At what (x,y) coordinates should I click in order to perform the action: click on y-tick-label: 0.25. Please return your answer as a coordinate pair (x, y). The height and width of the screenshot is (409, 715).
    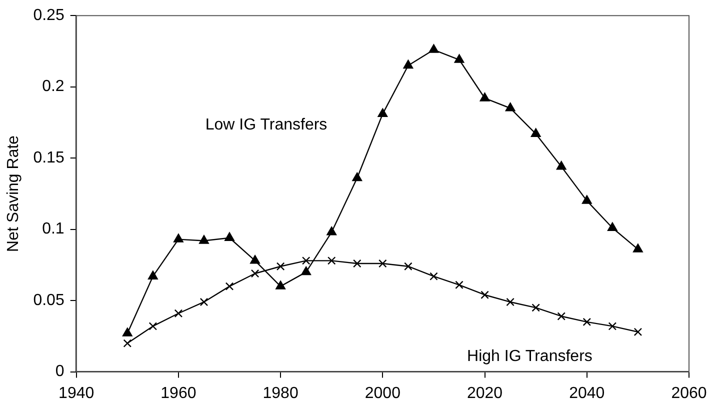
    Looking at the image, I should click on (48, 15).